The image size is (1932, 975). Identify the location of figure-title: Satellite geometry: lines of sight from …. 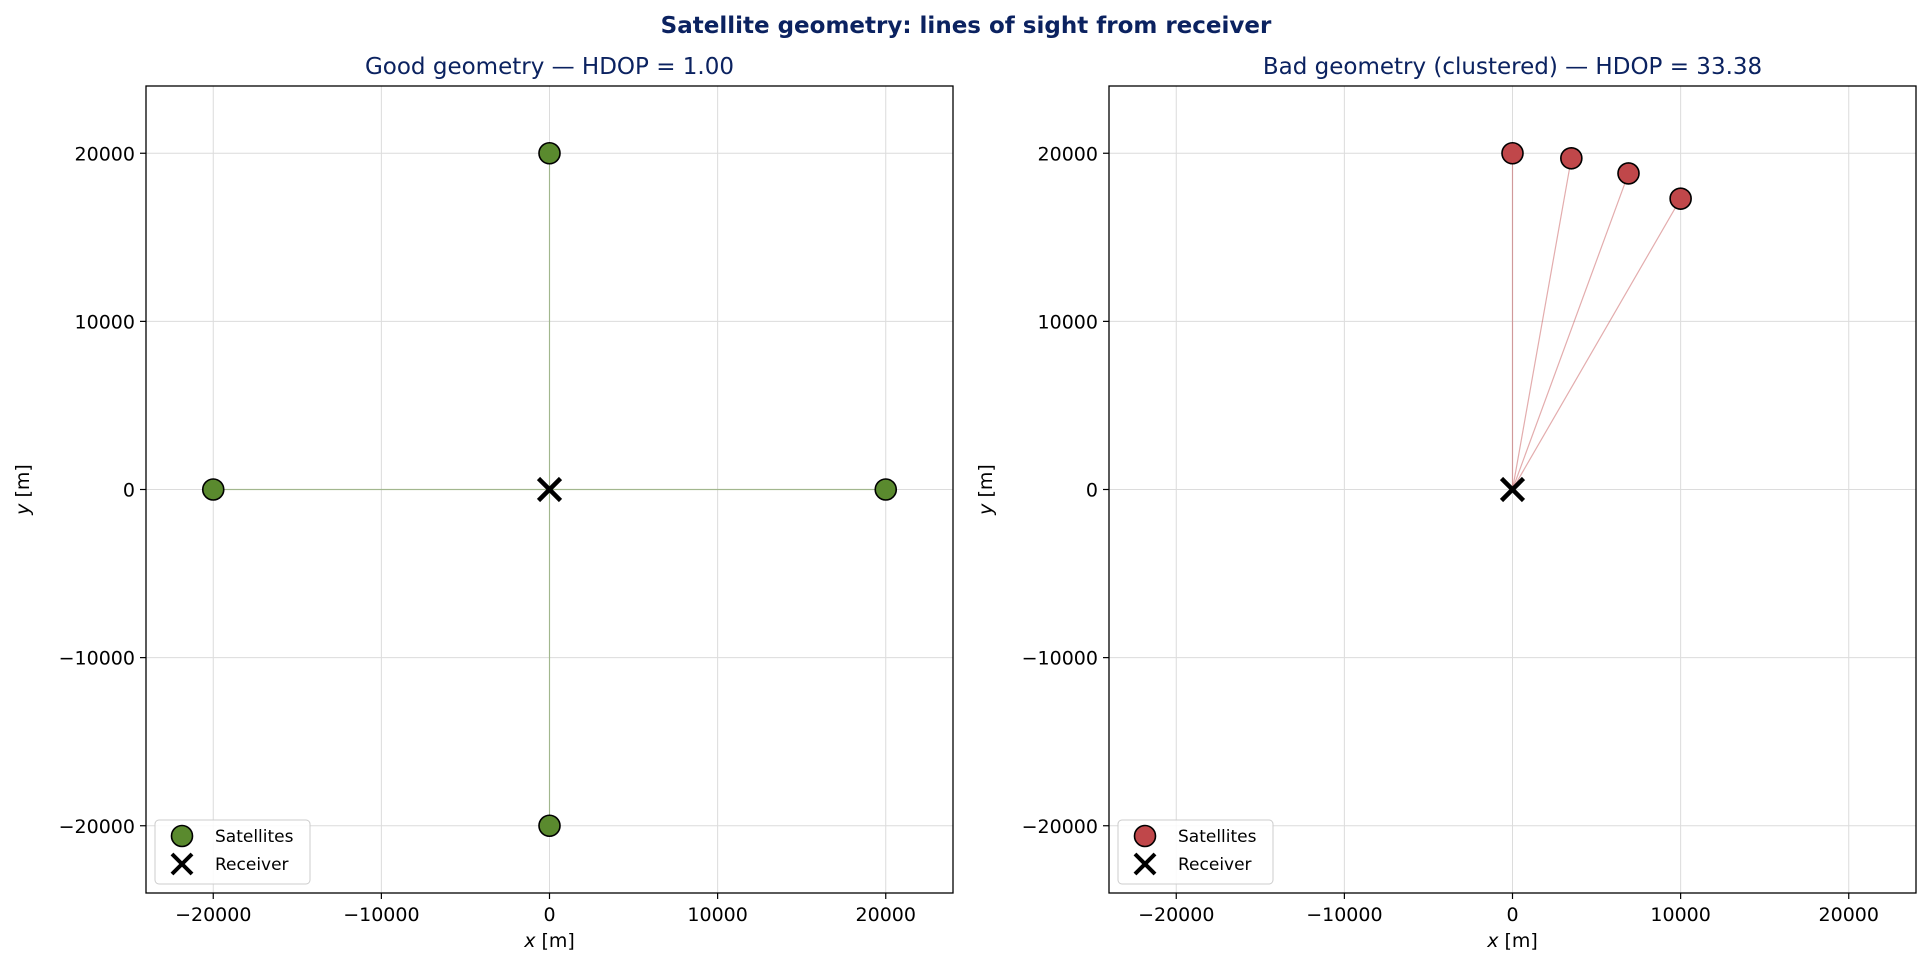
(966, 26).